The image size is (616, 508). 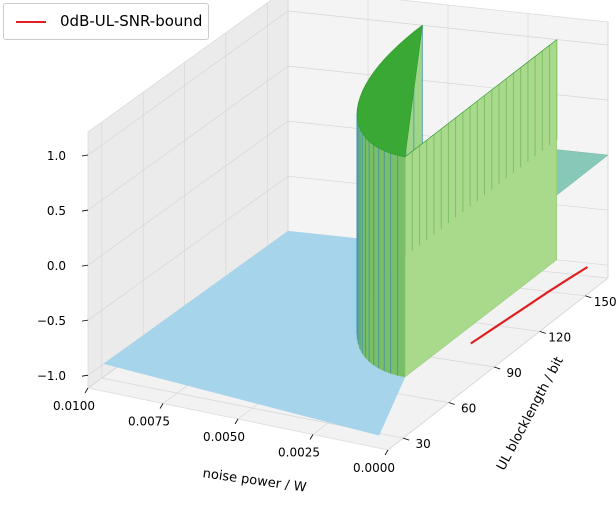 What do you see at coordinates (559, 337) in the screenshot?
I see `y-tick-label: 120` at bounding box center [559, 337].